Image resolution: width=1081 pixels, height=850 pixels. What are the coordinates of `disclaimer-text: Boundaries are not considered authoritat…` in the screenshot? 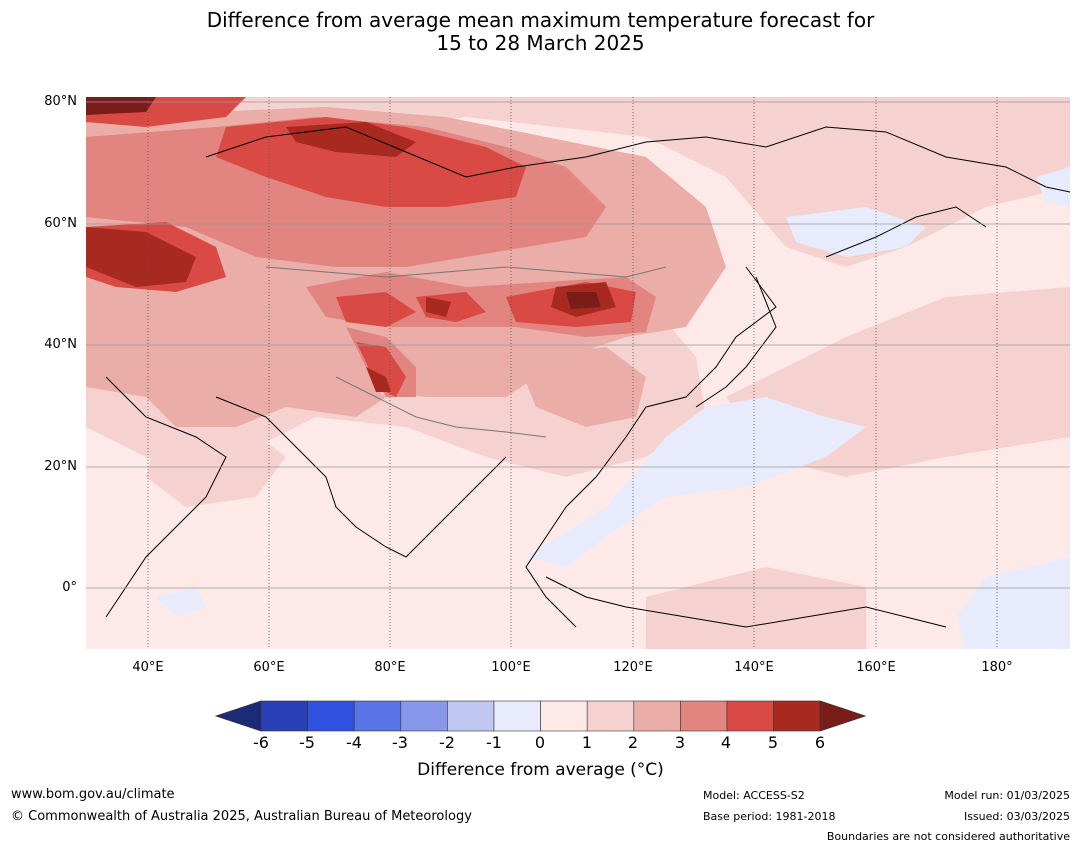 It's located at (948, 836).